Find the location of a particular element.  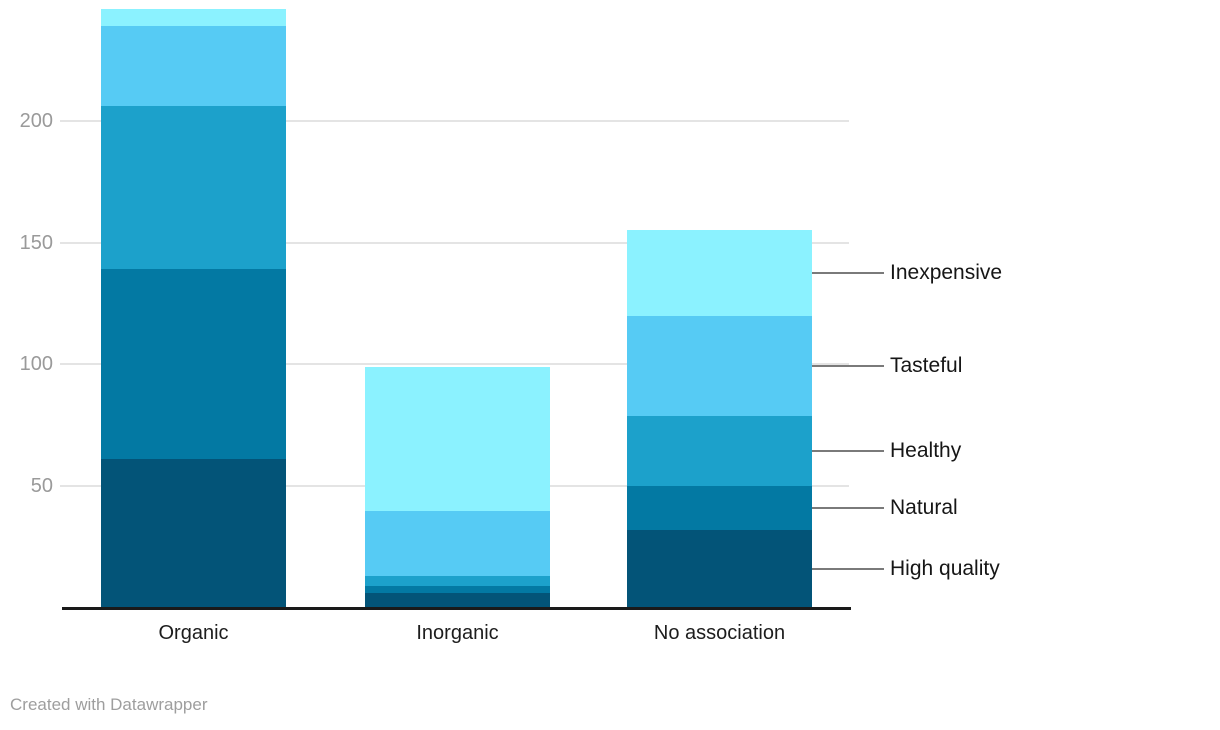

series-label-high-quality: High quality is located at coordinates (945, 569).